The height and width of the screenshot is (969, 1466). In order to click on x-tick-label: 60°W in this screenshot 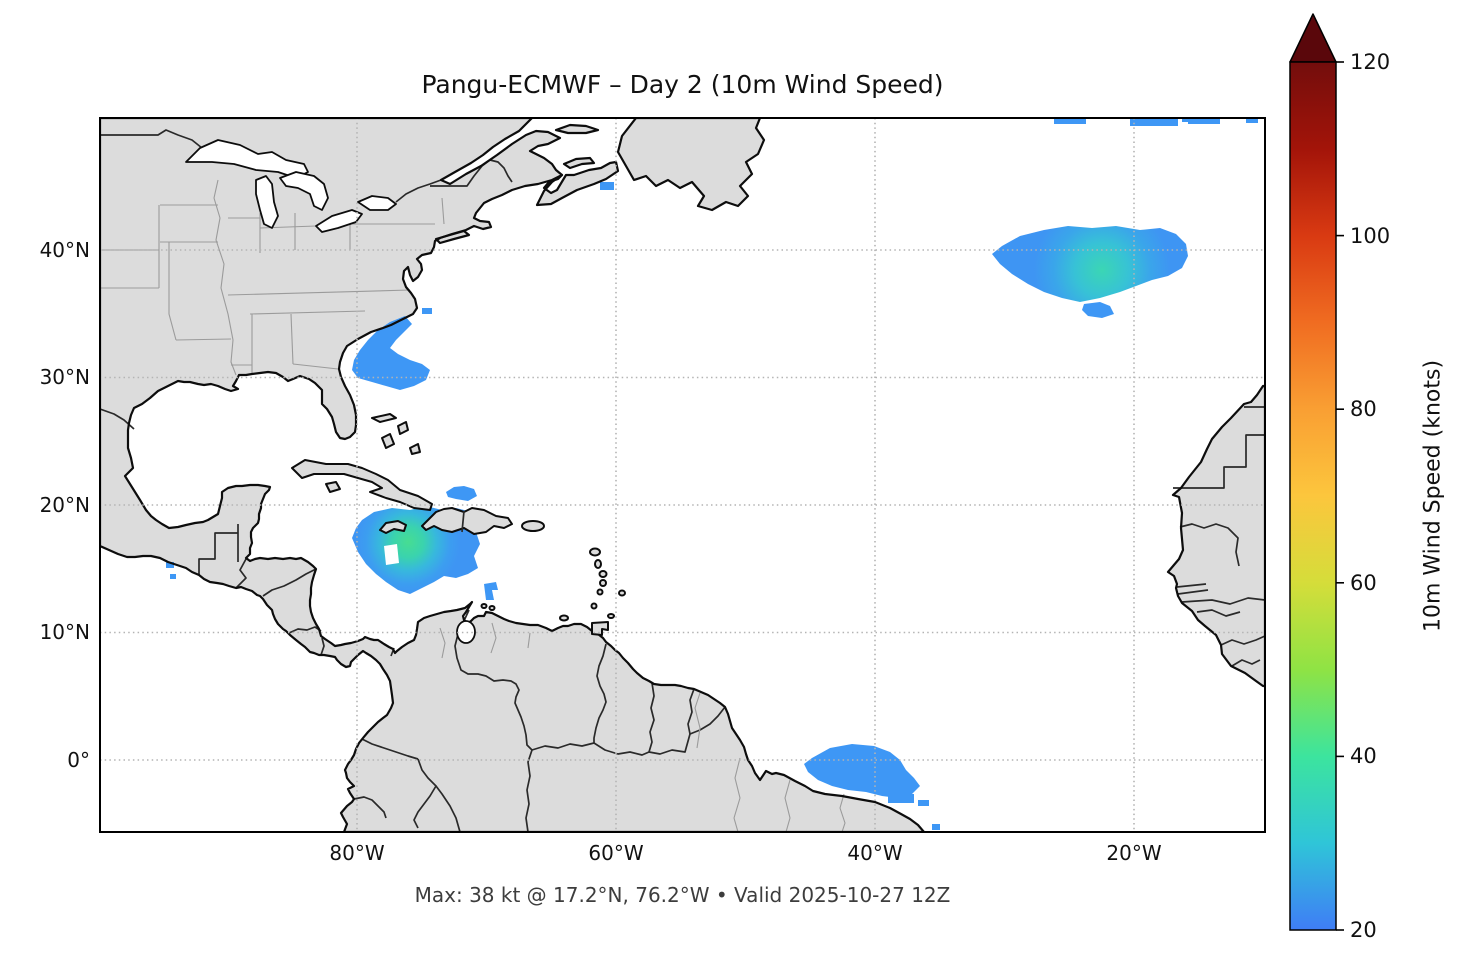, I will do `click(616, 853)`.